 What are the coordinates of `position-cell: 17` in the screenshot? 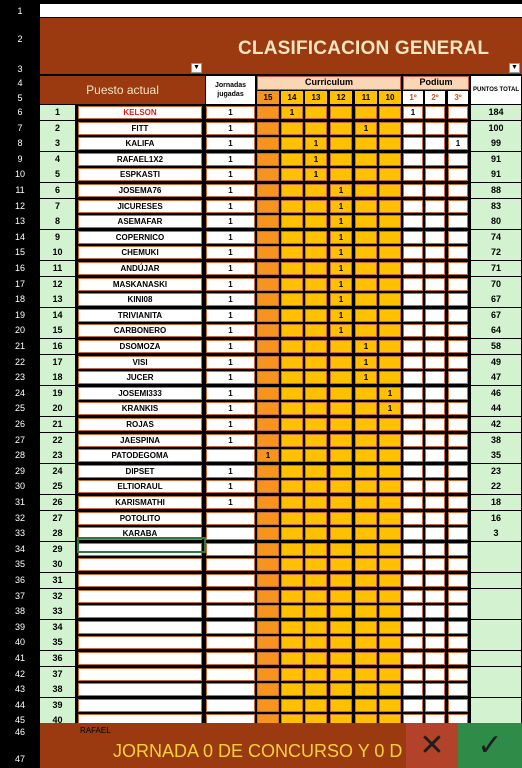 It's located at (57, 362).